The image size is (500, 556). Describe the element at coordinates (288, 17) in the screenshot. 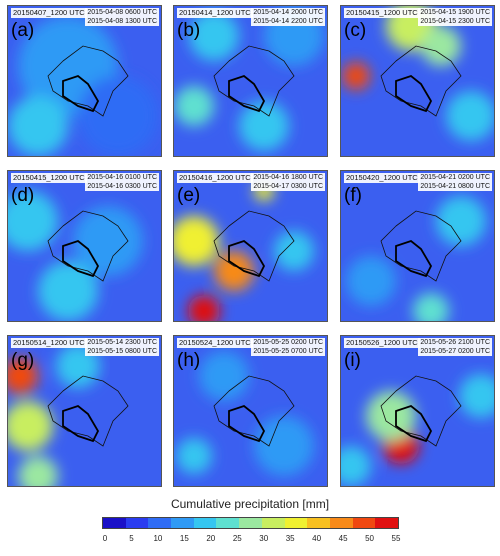

I see `accumulation-period: 2015-04-14 2000 UTC 2015-04-14 2200 UTC` at that location.